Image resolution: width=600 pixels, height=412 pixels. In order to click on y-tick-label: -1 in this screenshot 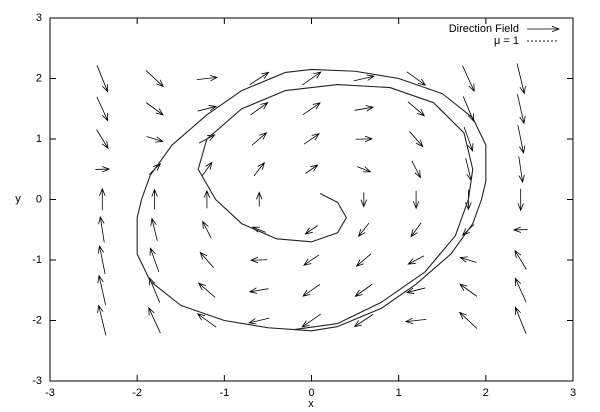, I will do `click(37, 260)`.